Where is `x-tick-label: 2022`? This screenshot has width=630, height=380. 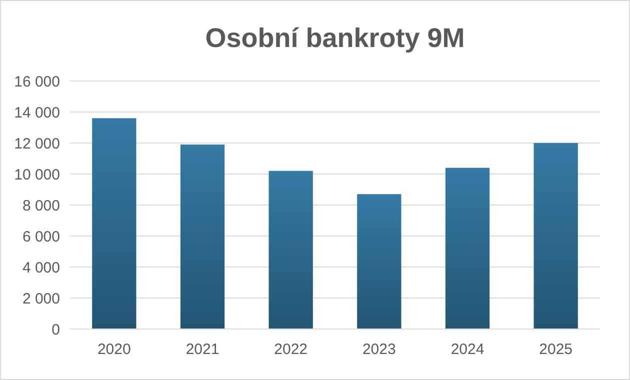
x-tick-label: 2022 is located at coordinates (291, 349).